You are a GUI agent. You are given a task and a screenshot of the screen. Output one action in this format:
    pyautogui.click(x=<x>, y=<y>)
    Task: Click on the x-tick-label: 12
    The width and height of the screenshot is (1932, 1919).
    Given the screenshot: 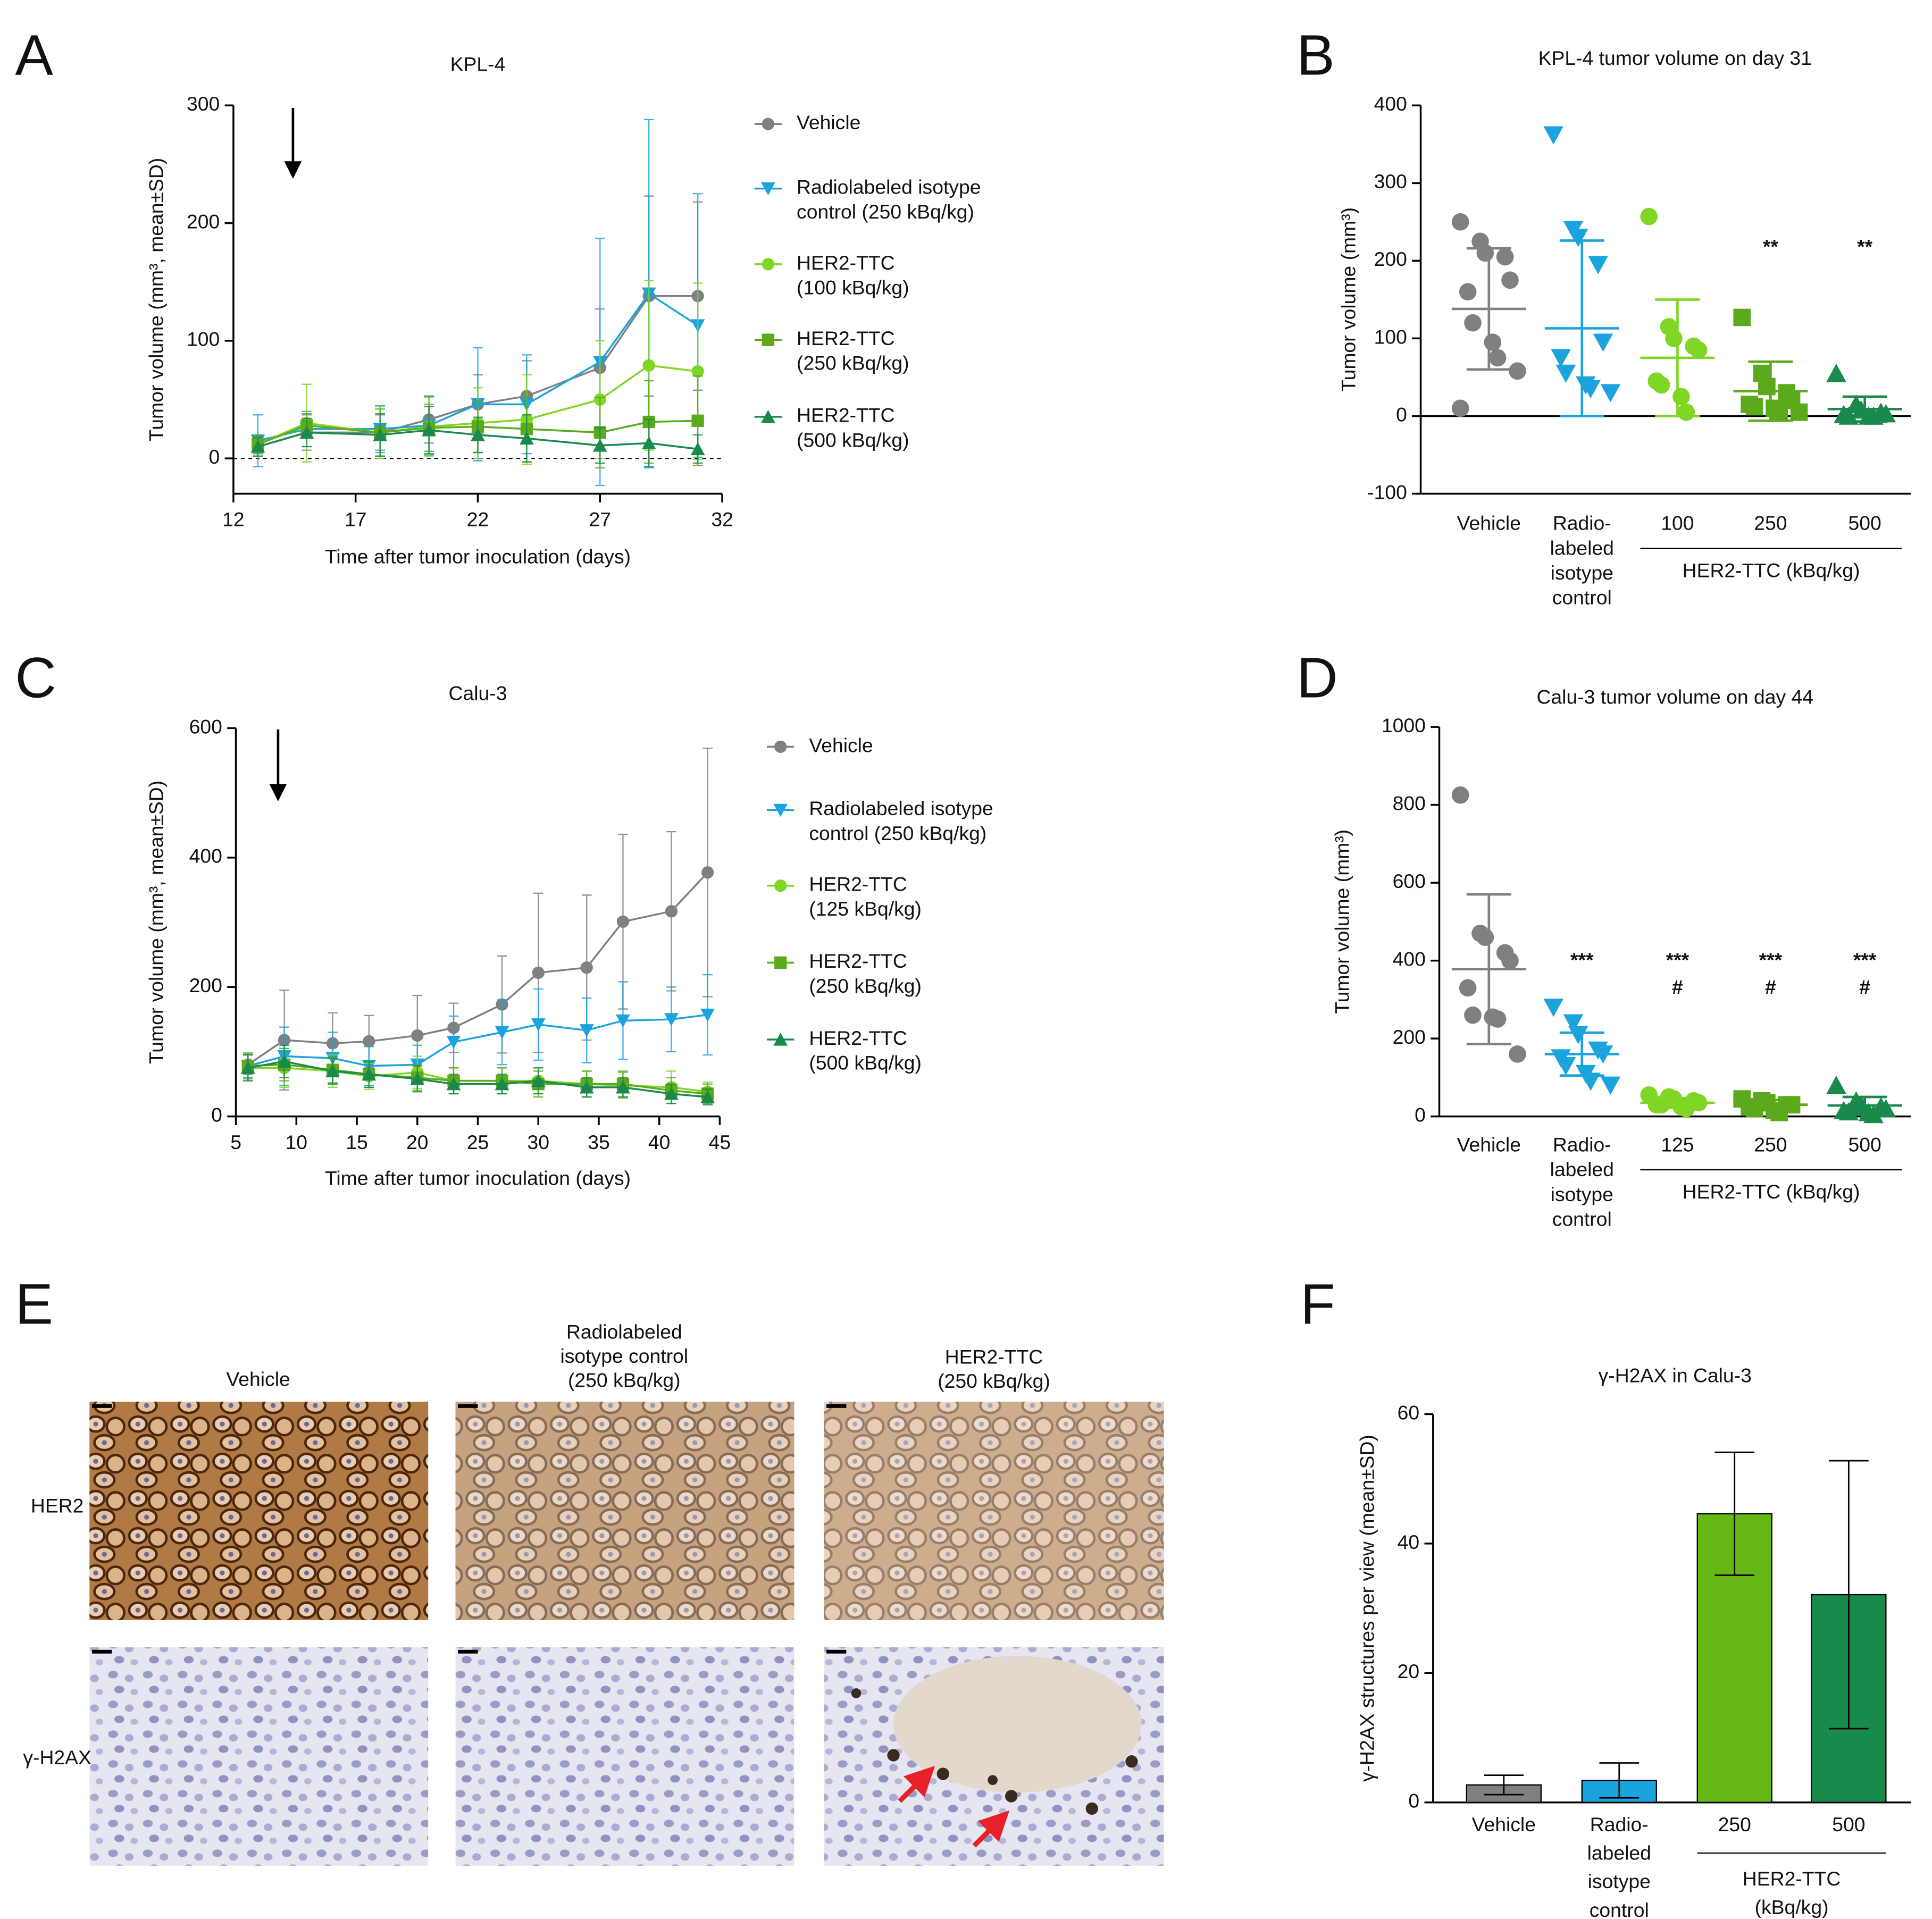 What is the action you would take?
    pyautogui.click(x=233, y=519)
    